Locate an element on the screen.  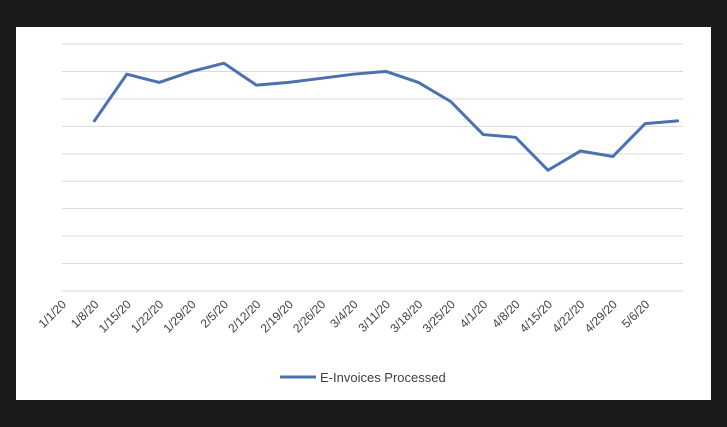
legend: E-Invoices Processed is located at coordinates (363, 377).